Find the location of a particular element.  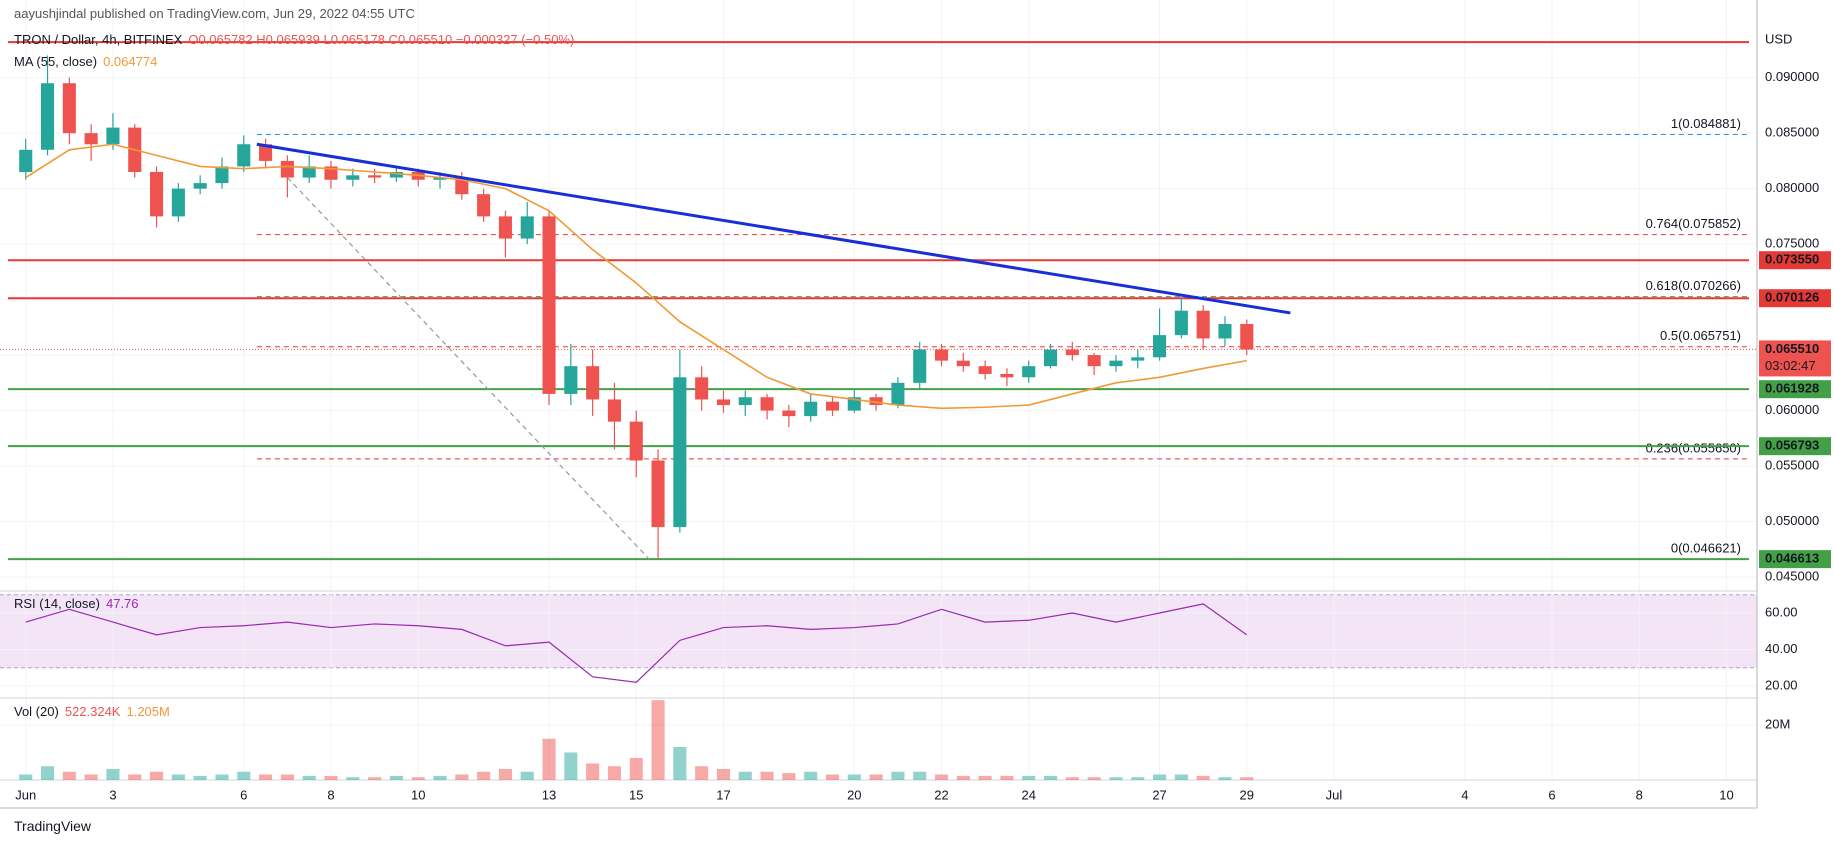

rsi-legend: RSI (14, close) 47.76 is located at coordinates (79, 603).